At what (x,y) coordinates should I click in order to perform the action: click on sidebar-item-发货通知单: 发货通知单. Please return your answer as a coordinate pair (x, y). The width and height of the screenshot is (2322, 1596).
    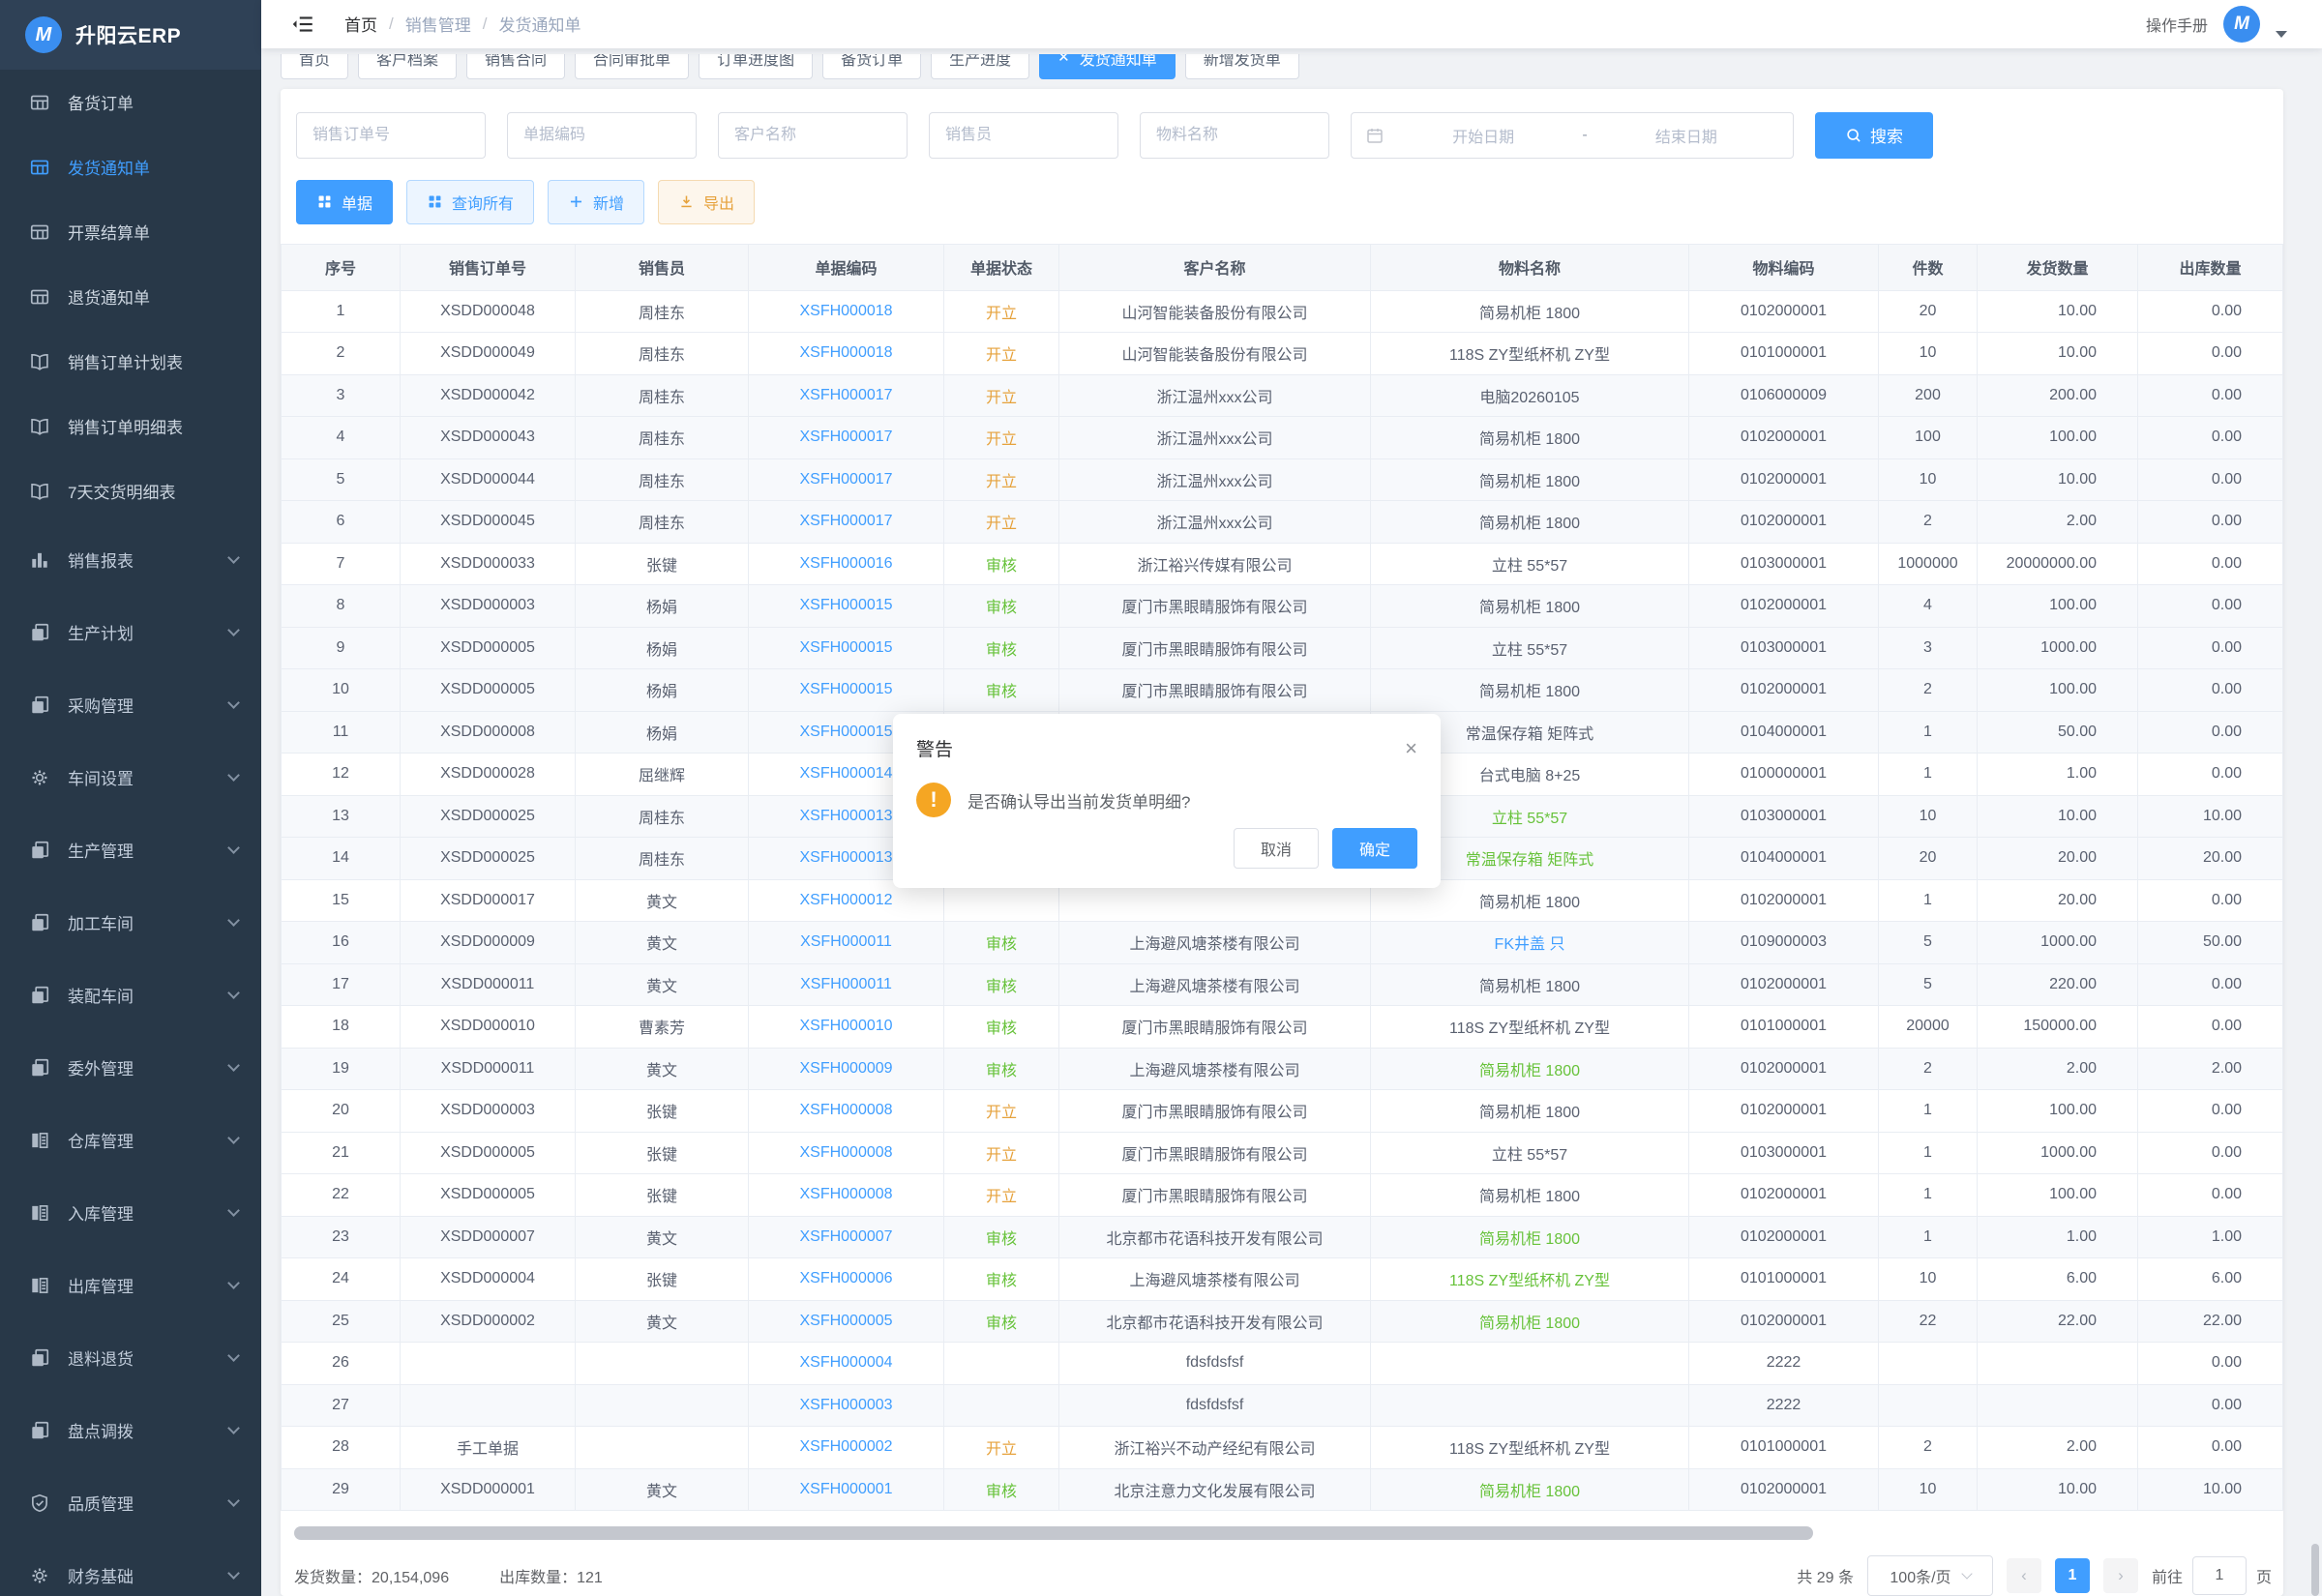
    Looking at the image, I should click on (130, 166).